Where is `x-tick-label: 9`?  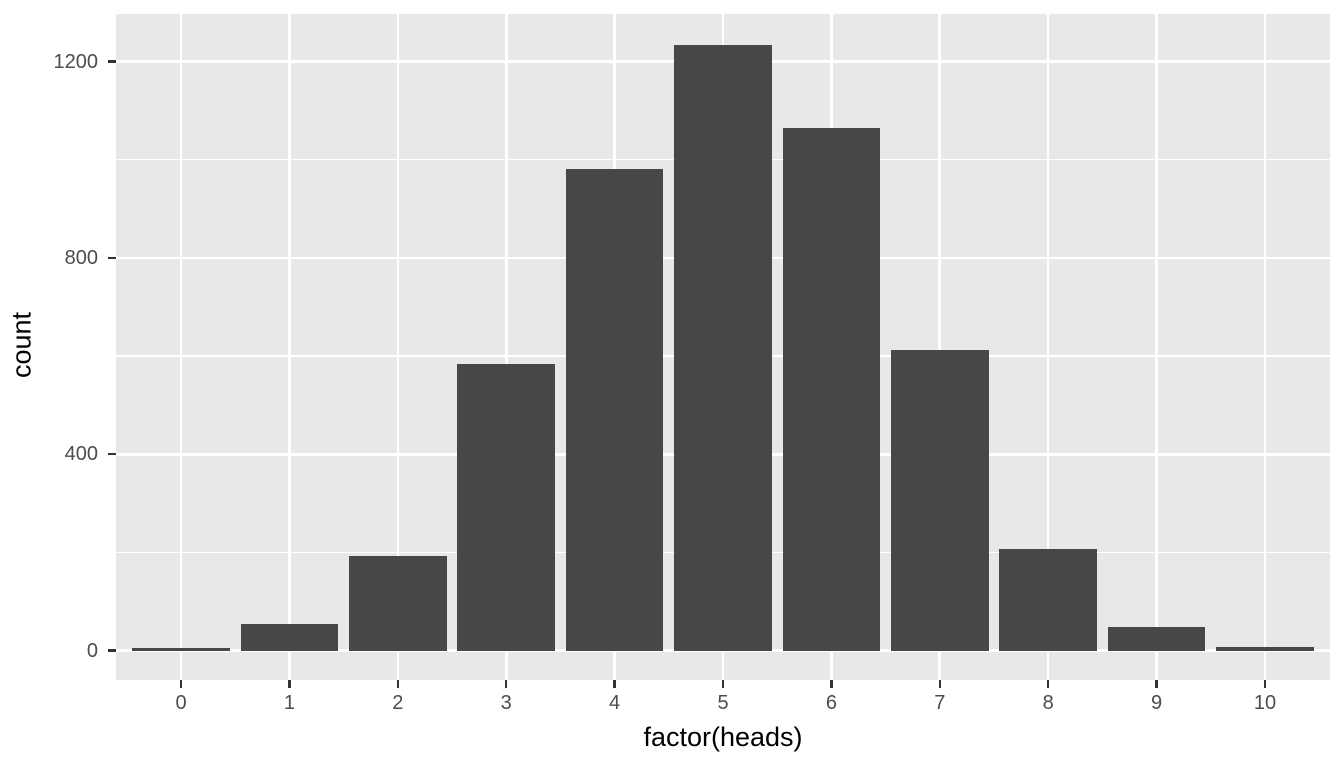 x-tick-label: 9 is located at coordinates (1157, 703).